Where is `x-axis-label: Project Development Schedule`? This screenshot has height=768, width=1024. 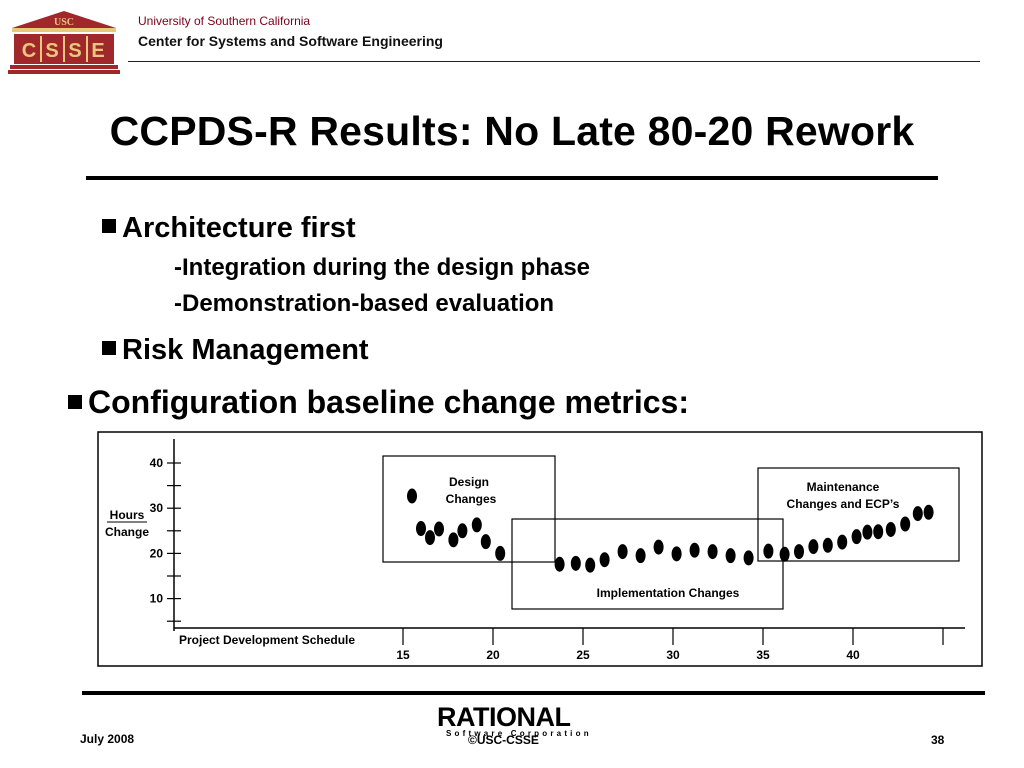 x-axis-label: Project Development Schedule is located at coordinates (267, 640).